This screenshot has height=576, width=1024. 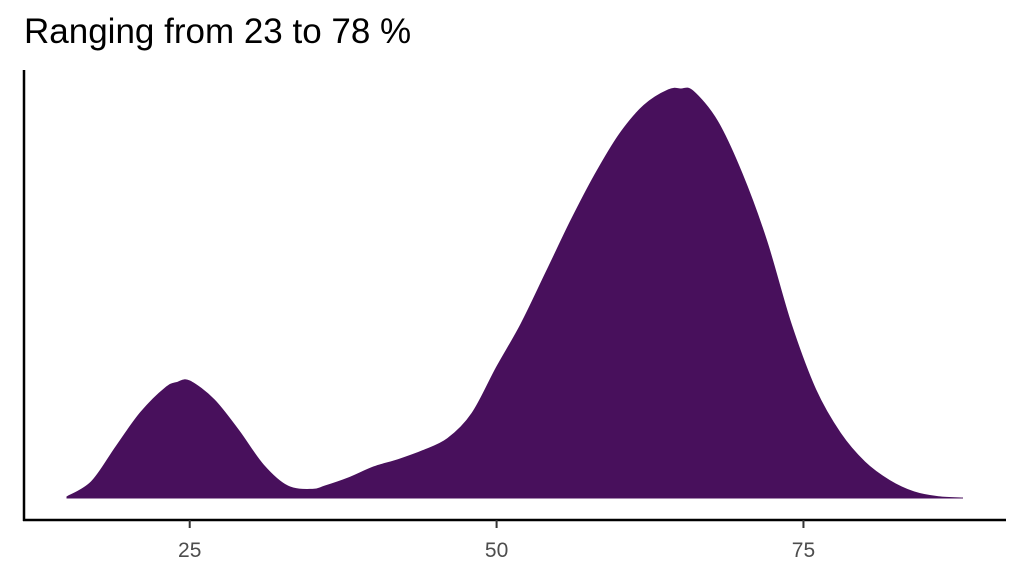 I want to click on x-tick-label-50: 50, so click(x=496, y=550).